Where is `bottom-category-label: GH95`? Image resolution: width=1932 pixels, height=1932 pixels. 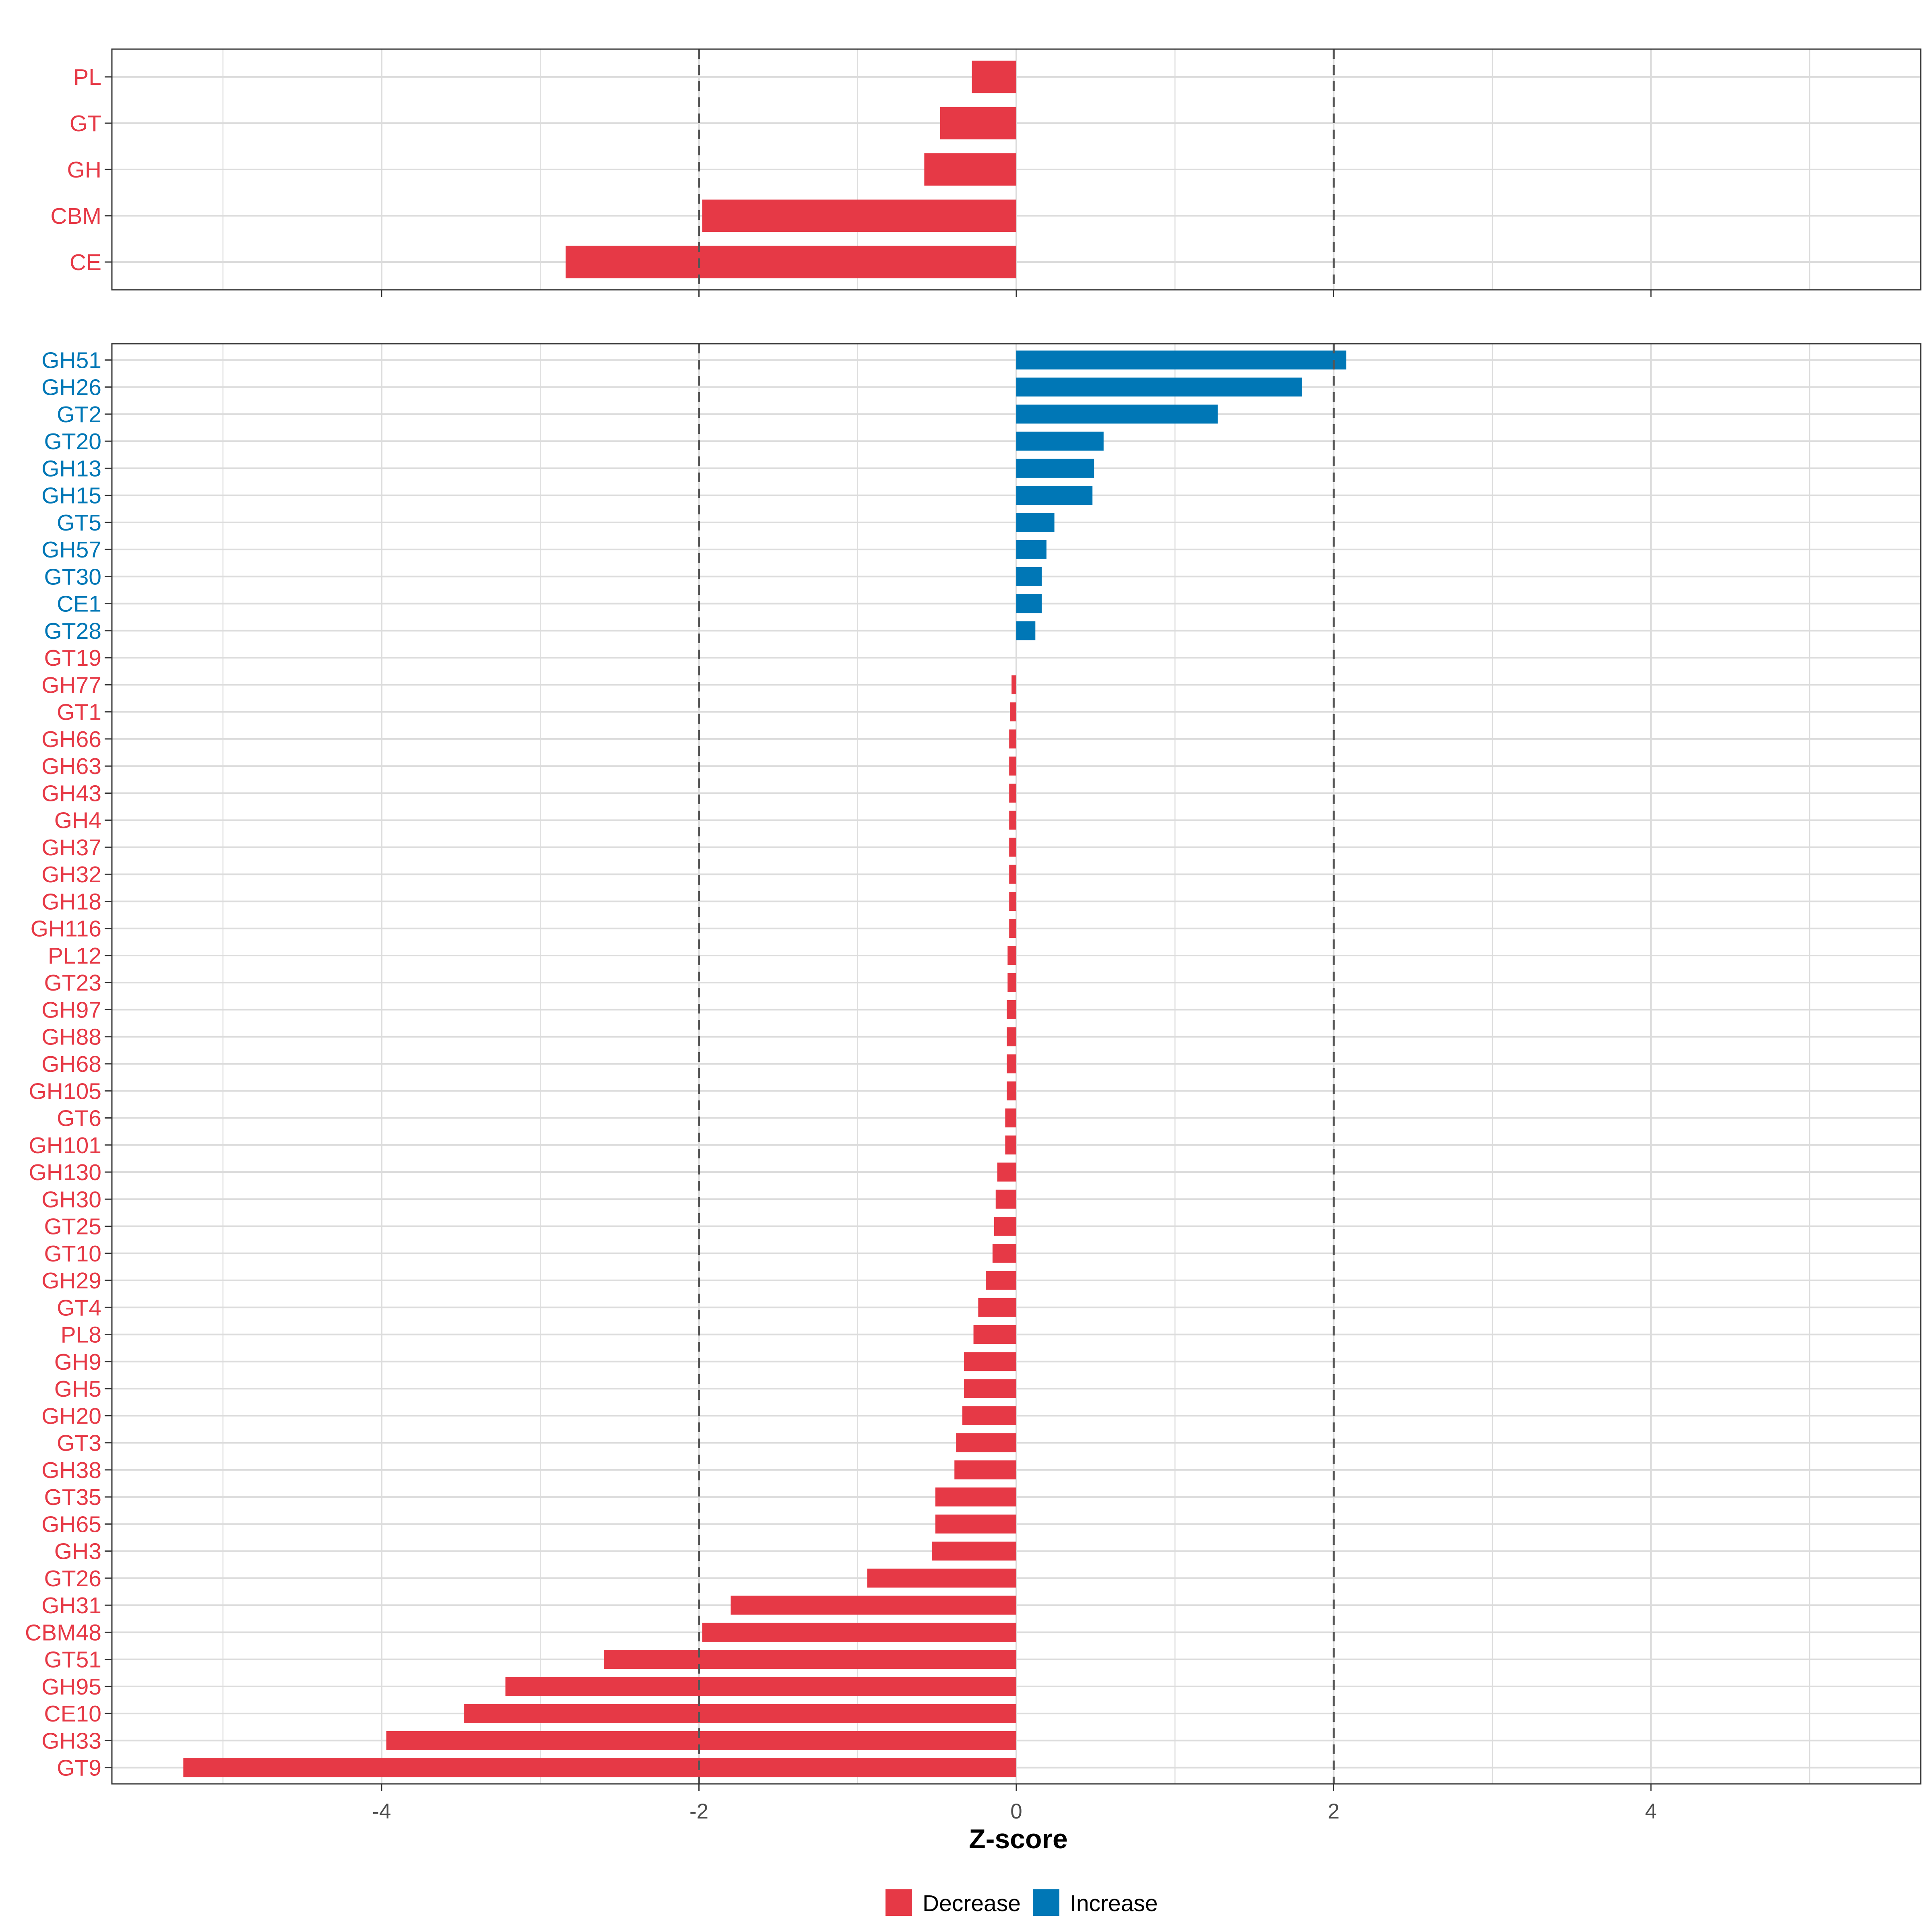
bottom-category-label: GH95 is located at coordinates (71, 1687).